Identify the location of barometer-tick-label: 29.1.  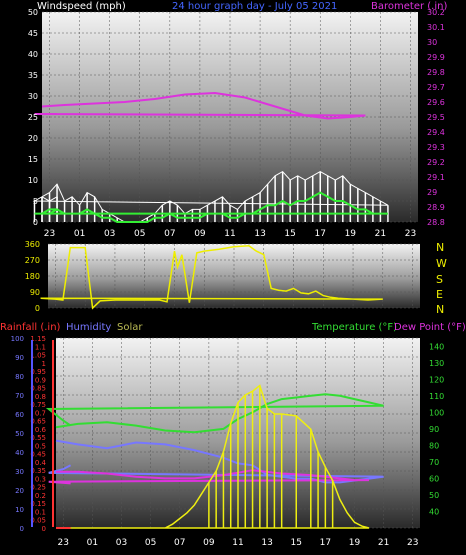
(436, 177).